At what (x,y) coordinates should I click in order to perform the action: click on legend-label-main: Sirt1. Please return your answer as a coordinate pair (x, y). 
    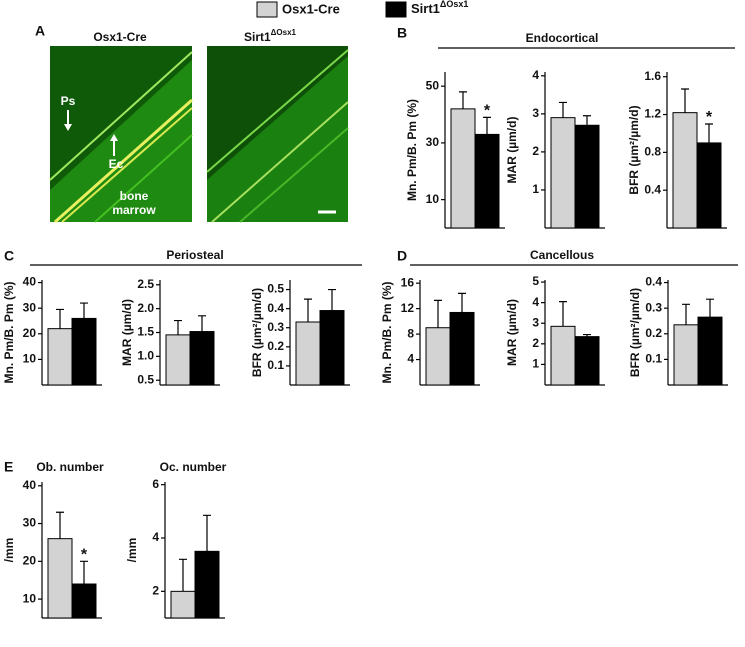
    Looking at the image, I should click on (425, 8).